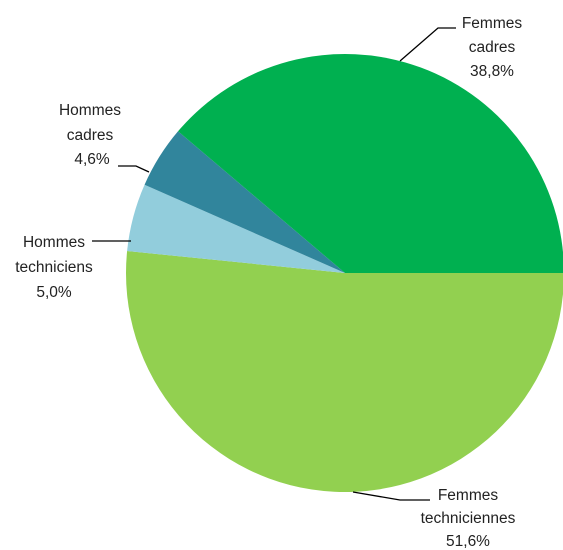  Describe the element at coordinates (236, 228) in the screenshot. I see `pie-slice-hommes-techniciens` at that location.